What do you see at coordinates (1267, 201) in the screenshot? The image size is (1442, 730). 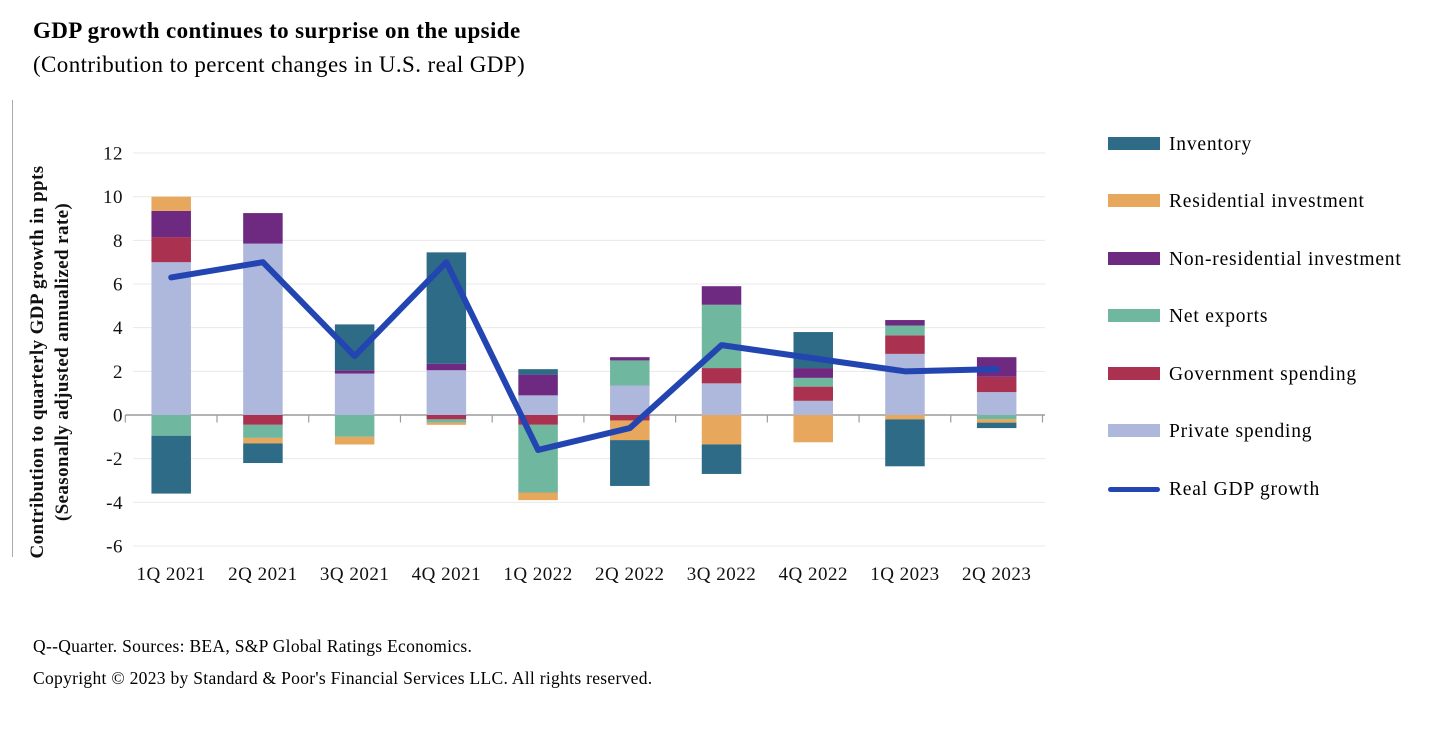 I see `legend-label: Residential investment` at bounding box center [1267, 201].